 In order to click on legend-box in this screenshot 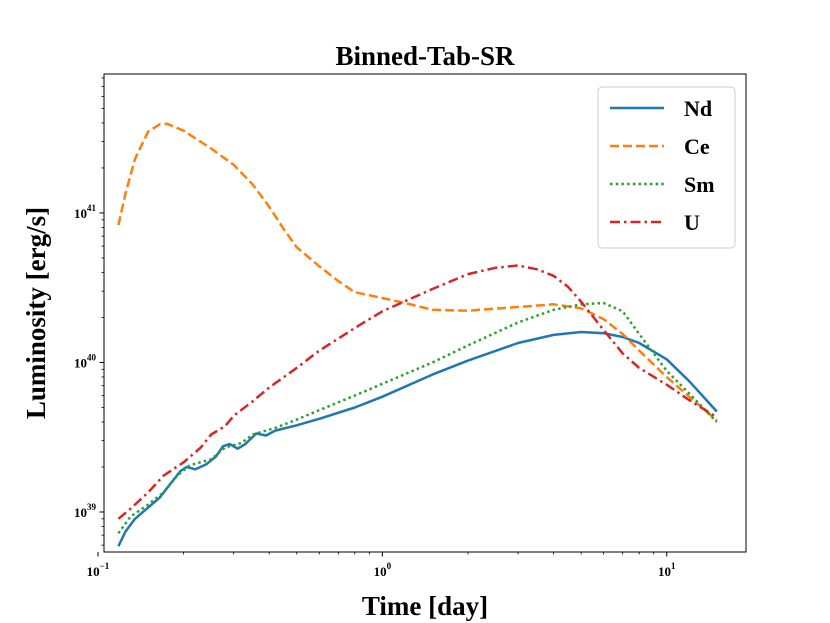, I will do `click(666, 167)`.